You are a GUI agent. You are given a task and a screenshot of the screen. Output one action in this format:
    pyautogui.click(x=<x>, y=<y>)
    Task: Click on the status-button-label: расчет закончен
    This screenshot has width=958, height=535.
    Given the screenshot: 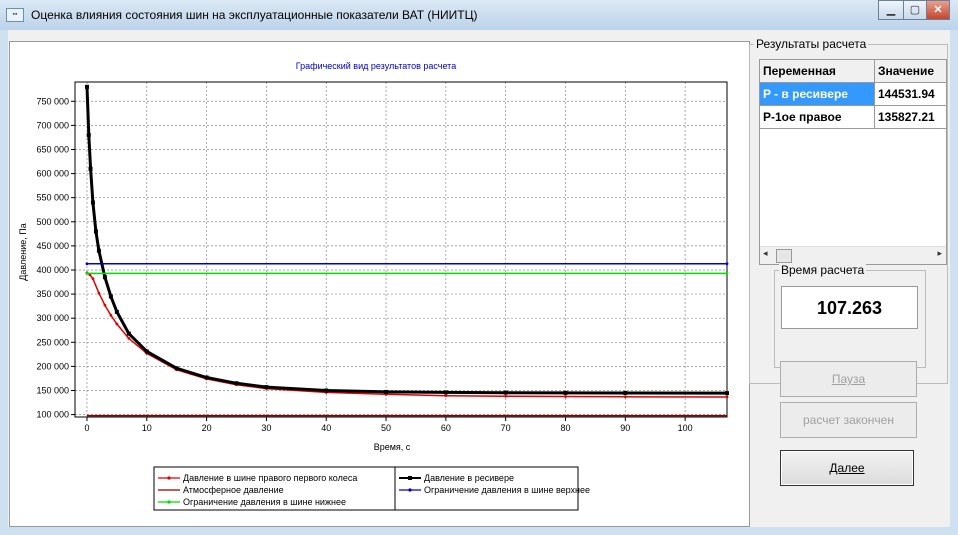 What is the action you would take?
    pyautogui.click(x=848, y=420)
    